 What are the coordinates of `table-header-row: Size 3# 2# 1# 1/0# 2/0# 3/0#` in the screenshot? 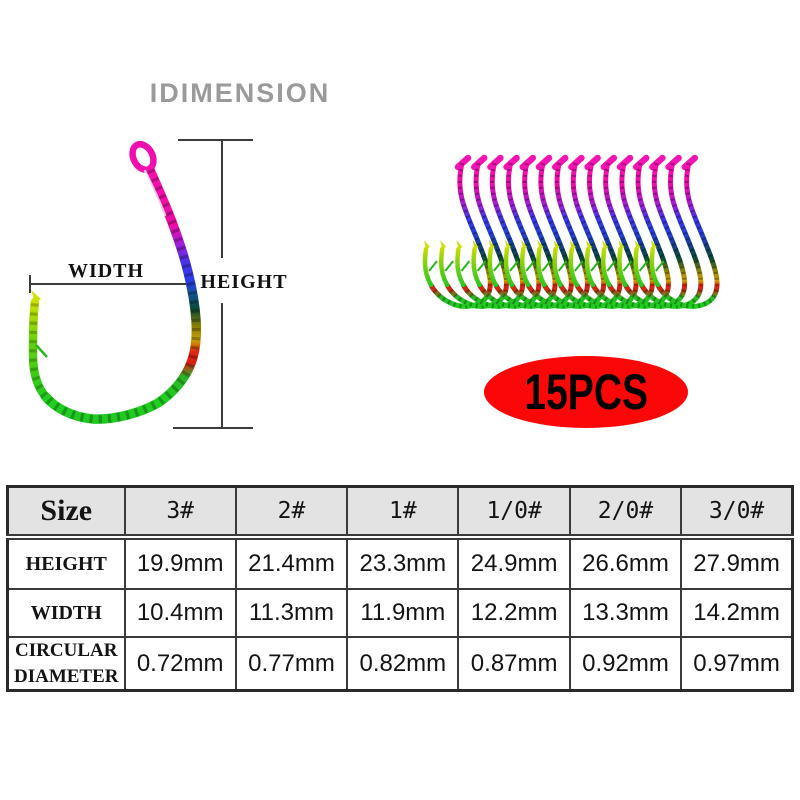 It's located at (400, 512).